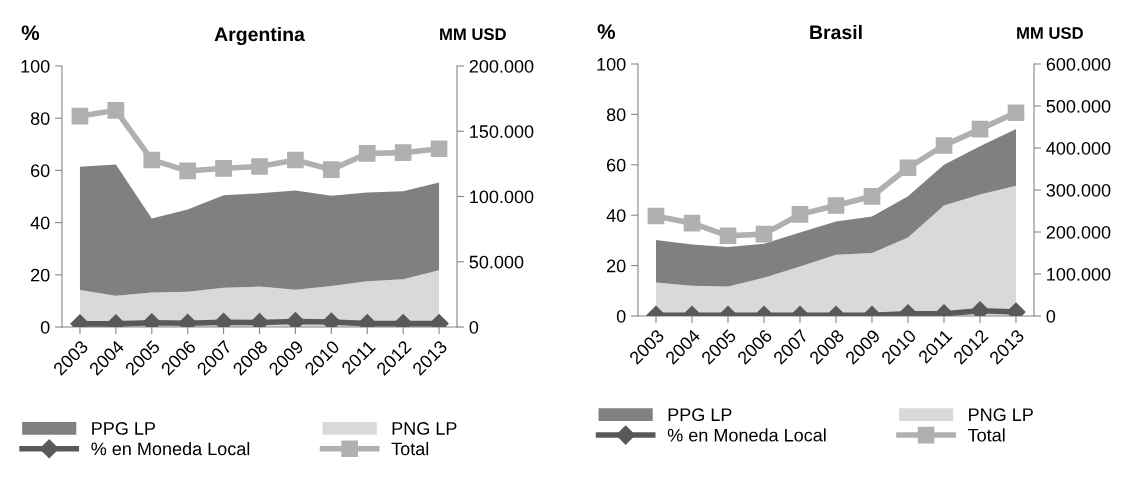  Describe the element at coordinates (496, 262) in the screenshot. I see `y2-tick-label: 50.000` at that location.